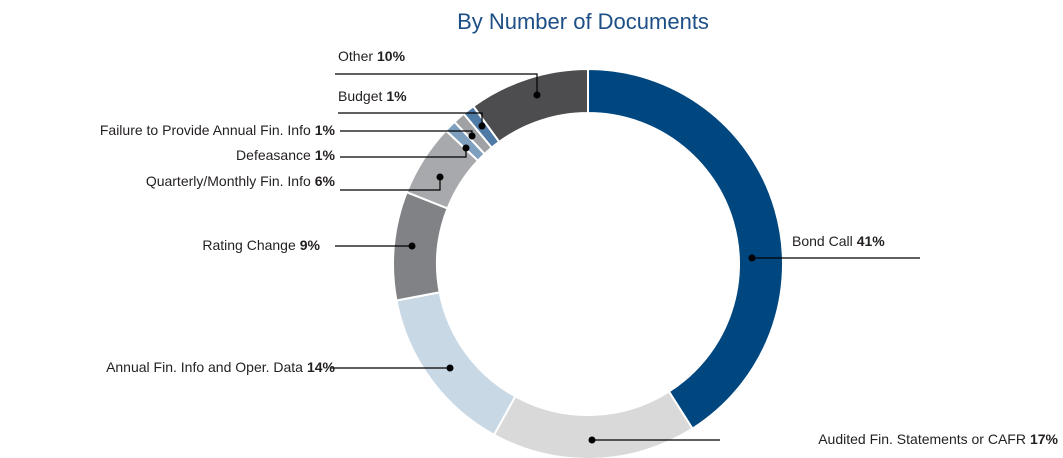  Describe the element at coordinates (325, 181) in the screenshot. I see `value-label: 6%` at that location.